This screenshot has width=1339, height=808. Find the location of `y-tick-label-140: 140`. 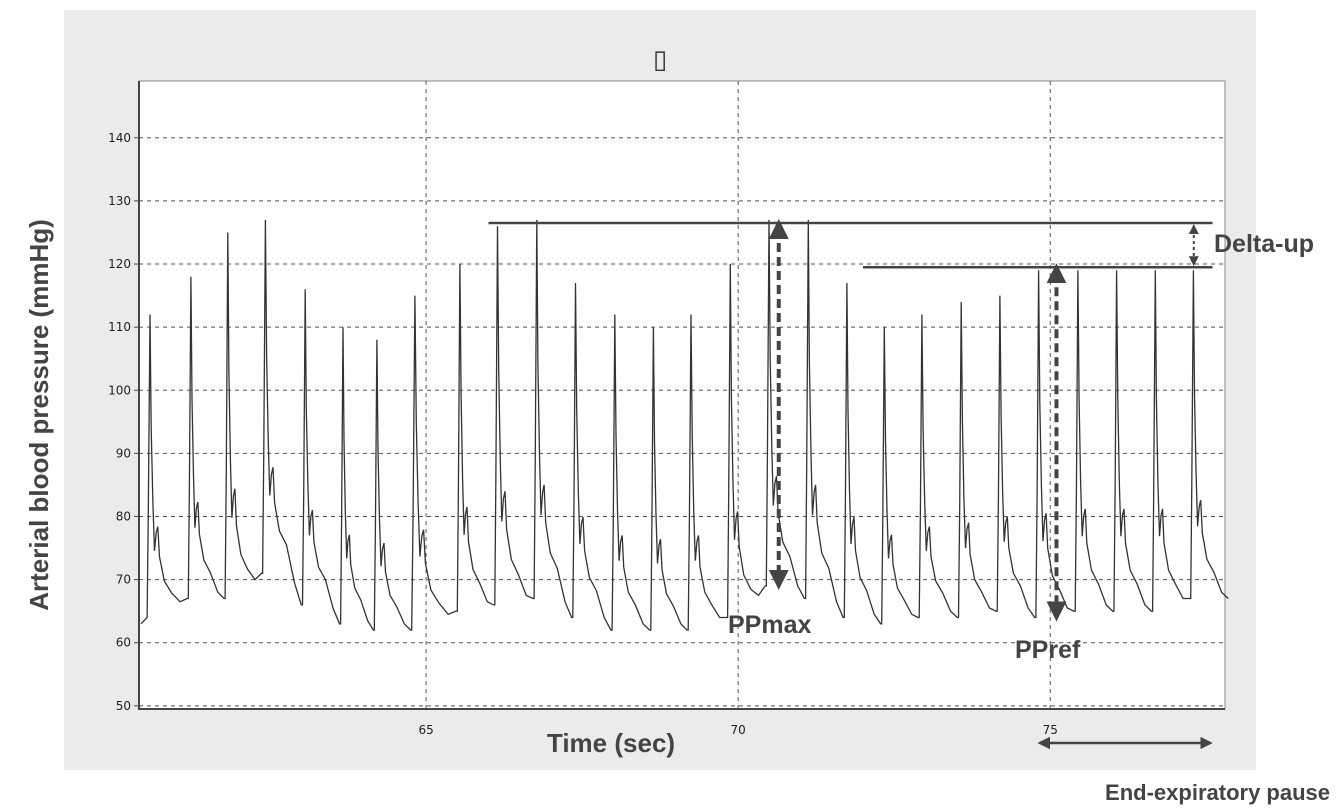

y-tick-label-140: 140 is located at coordinates (119, 138).